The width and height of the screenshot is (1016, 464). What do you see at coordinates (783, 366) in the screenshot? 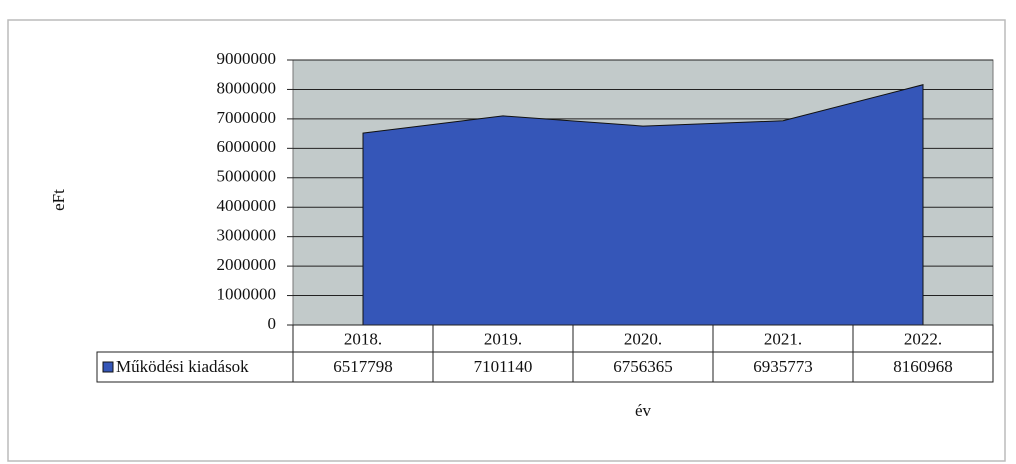
I see `table-value: 6935773` at bounding box center [783, 366].